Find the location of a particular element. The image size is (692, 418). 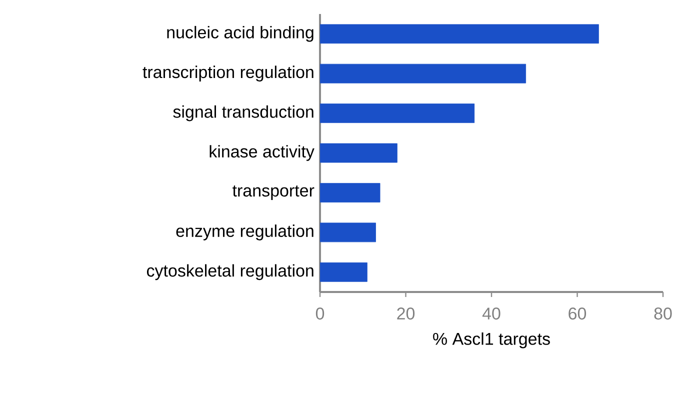

y-tick-label: signal transduction is located at coordinates (243, 113).